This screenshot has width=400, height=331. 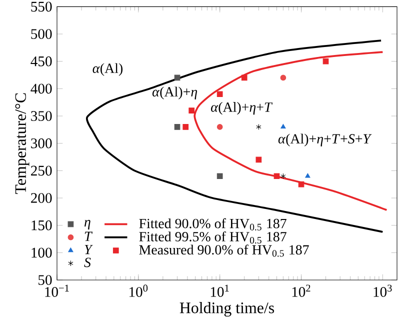 I want to click on y-tick-label: 450, so click(x=41, y=61).